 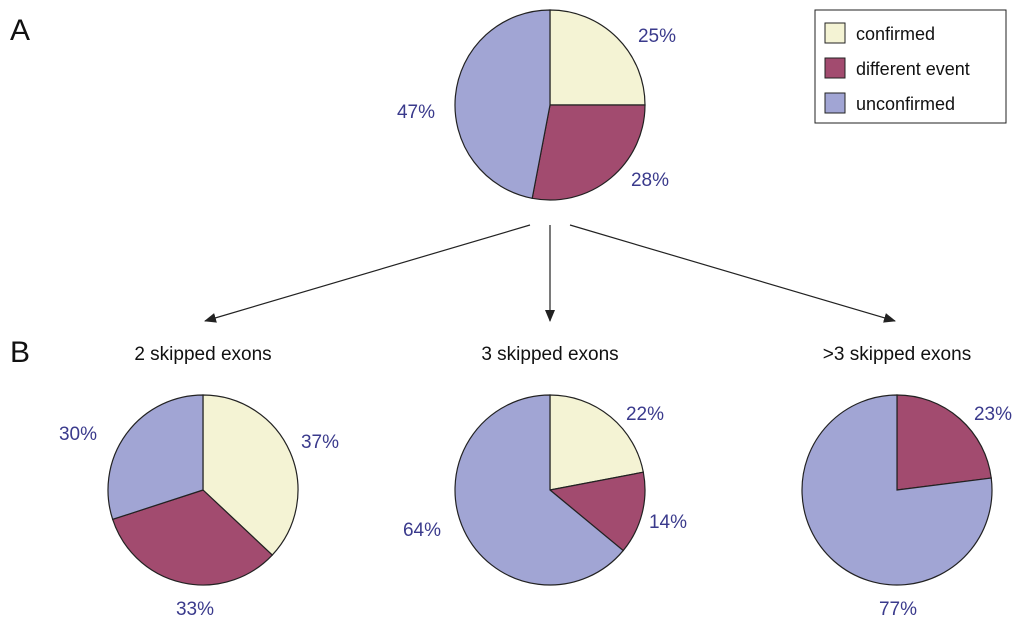 I want to click on pie-overall: 25% 28% 47%, so click(x=536, y=105).